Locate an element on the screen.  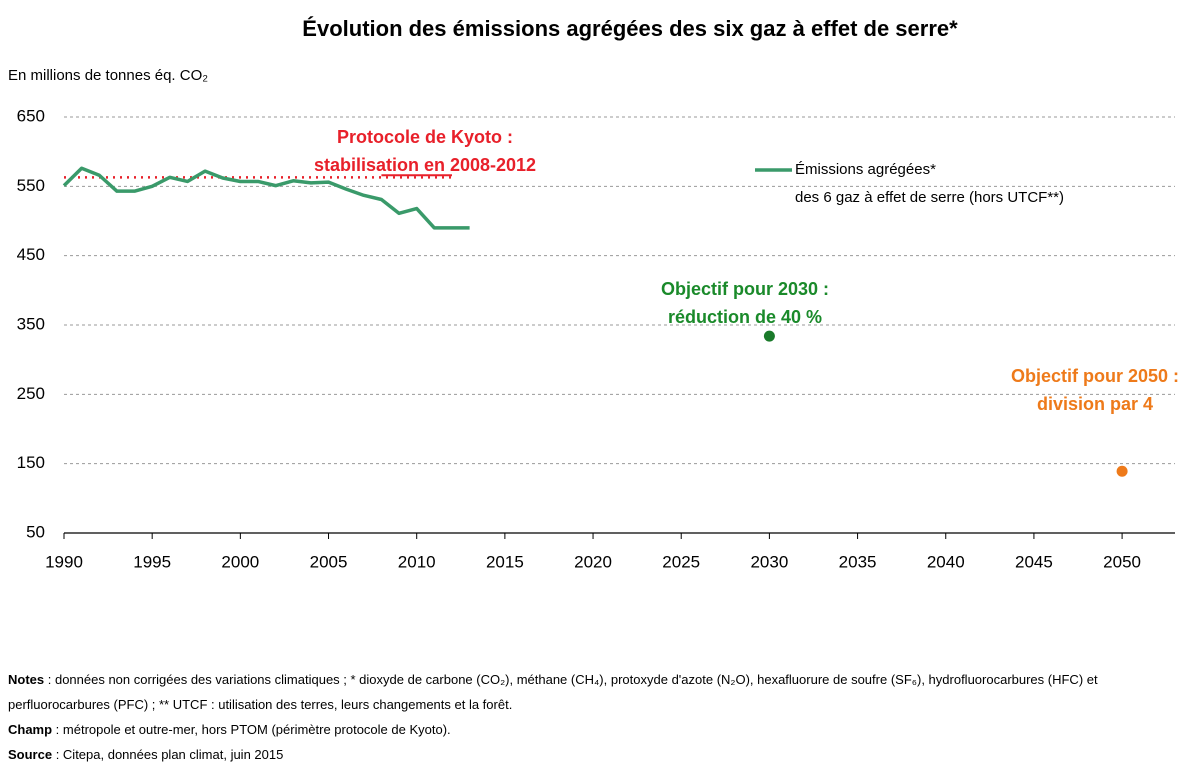
y-axis-label: En millions de tonnes éq. CO₂ is located at coordinates (108, 75).